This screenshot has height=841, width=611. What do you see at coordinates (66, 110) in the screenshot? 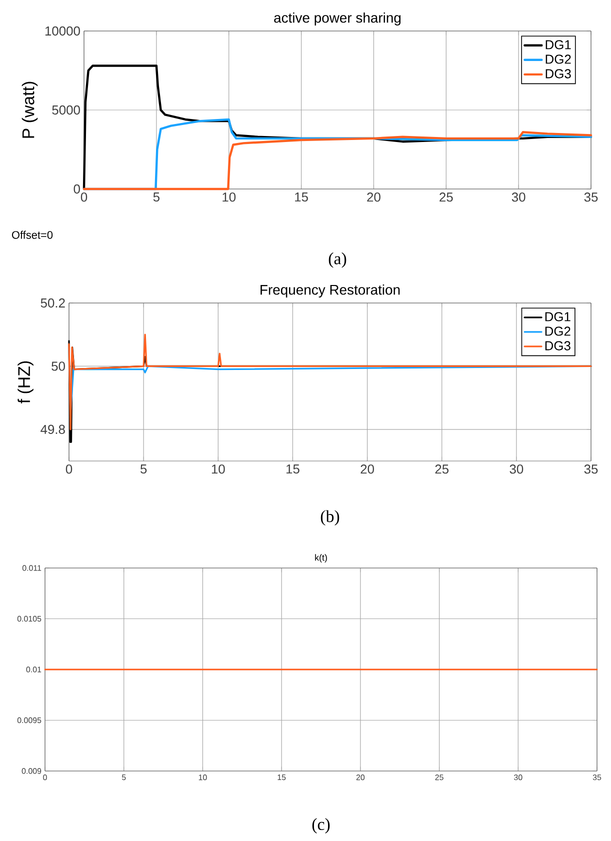
I see `y-tick-label: 5000` at bounding box center [66, 110].